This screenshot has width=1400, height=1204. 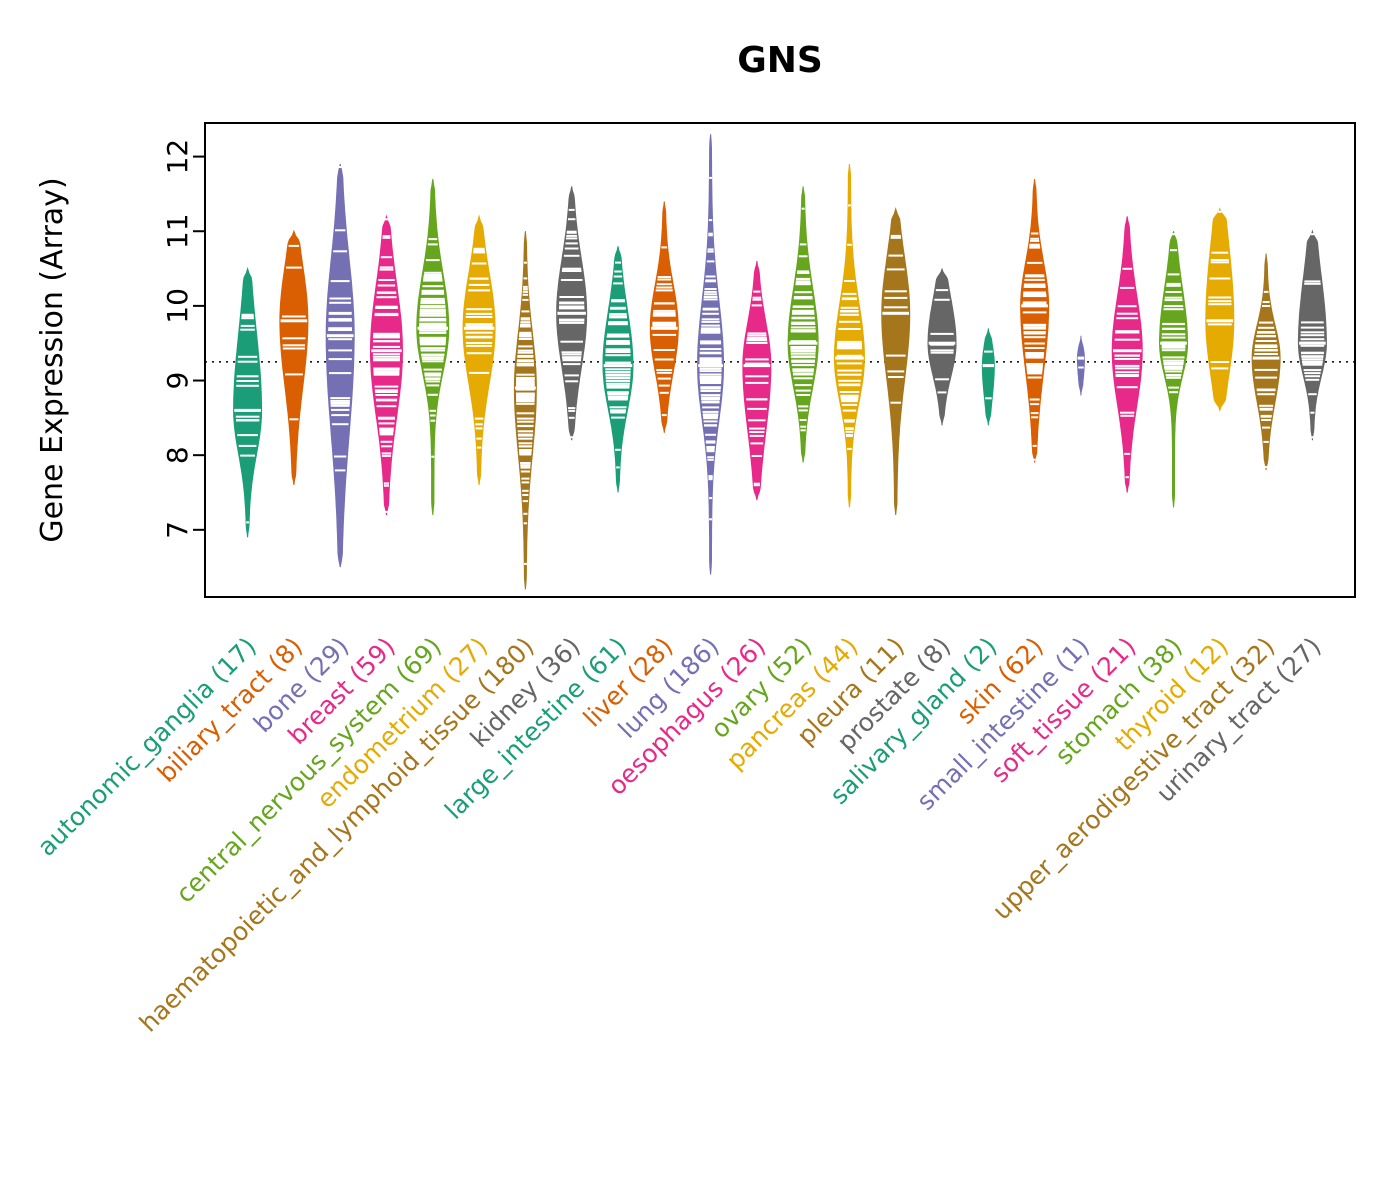 I want to click on violin-haematopoietic_and_lymphoid_tissue, so click(x=525, y=410).